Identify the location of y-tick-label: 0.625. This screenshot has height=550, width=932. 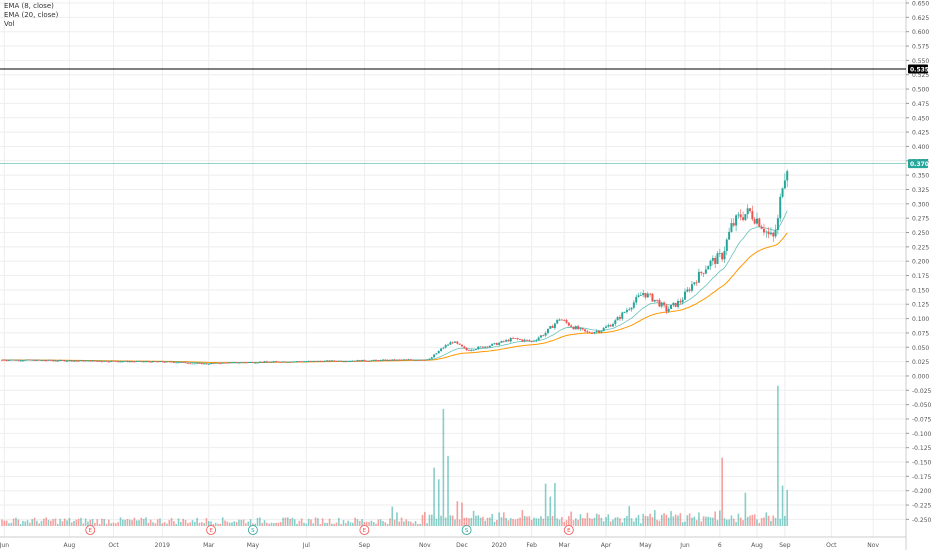
(920, 18).